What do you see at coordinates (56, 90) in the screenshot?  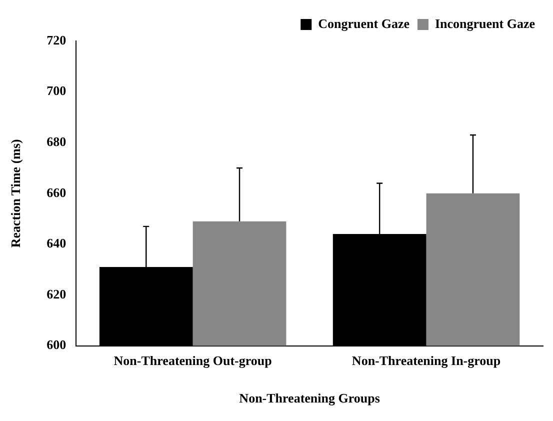 I see `y-tick-label: 700` at bounding box center [56, 90].